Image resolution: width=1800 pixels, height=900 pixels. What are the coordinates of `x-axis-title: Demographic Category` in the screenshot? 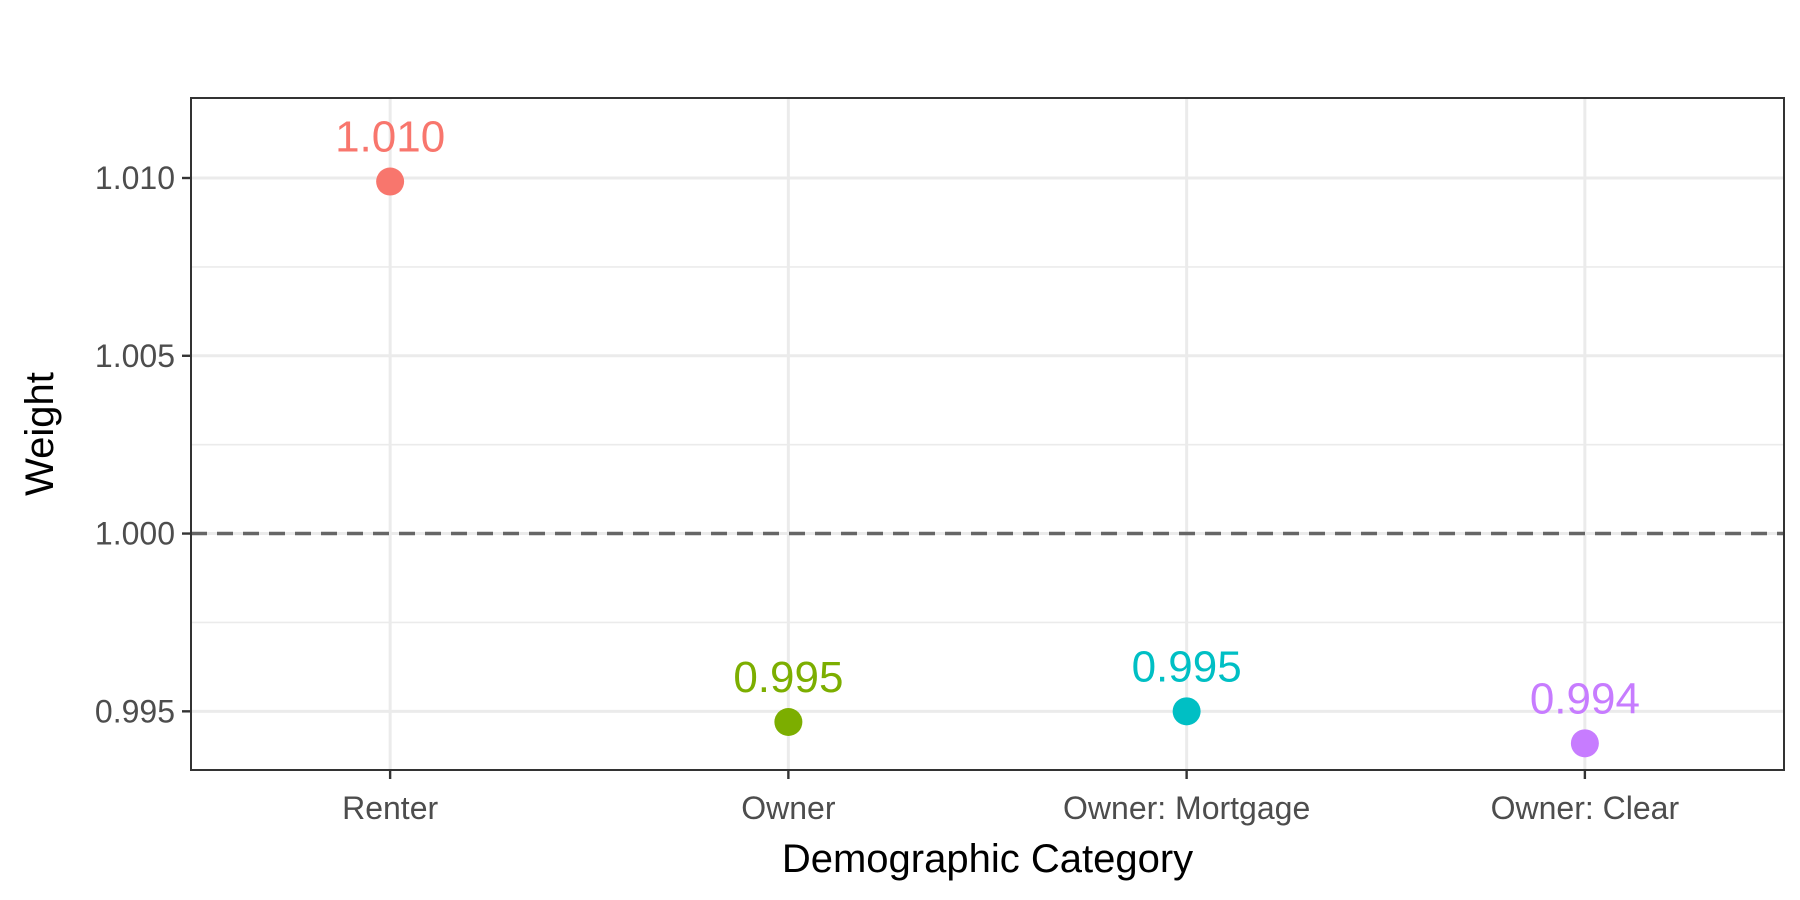 It's located at (987, 859).